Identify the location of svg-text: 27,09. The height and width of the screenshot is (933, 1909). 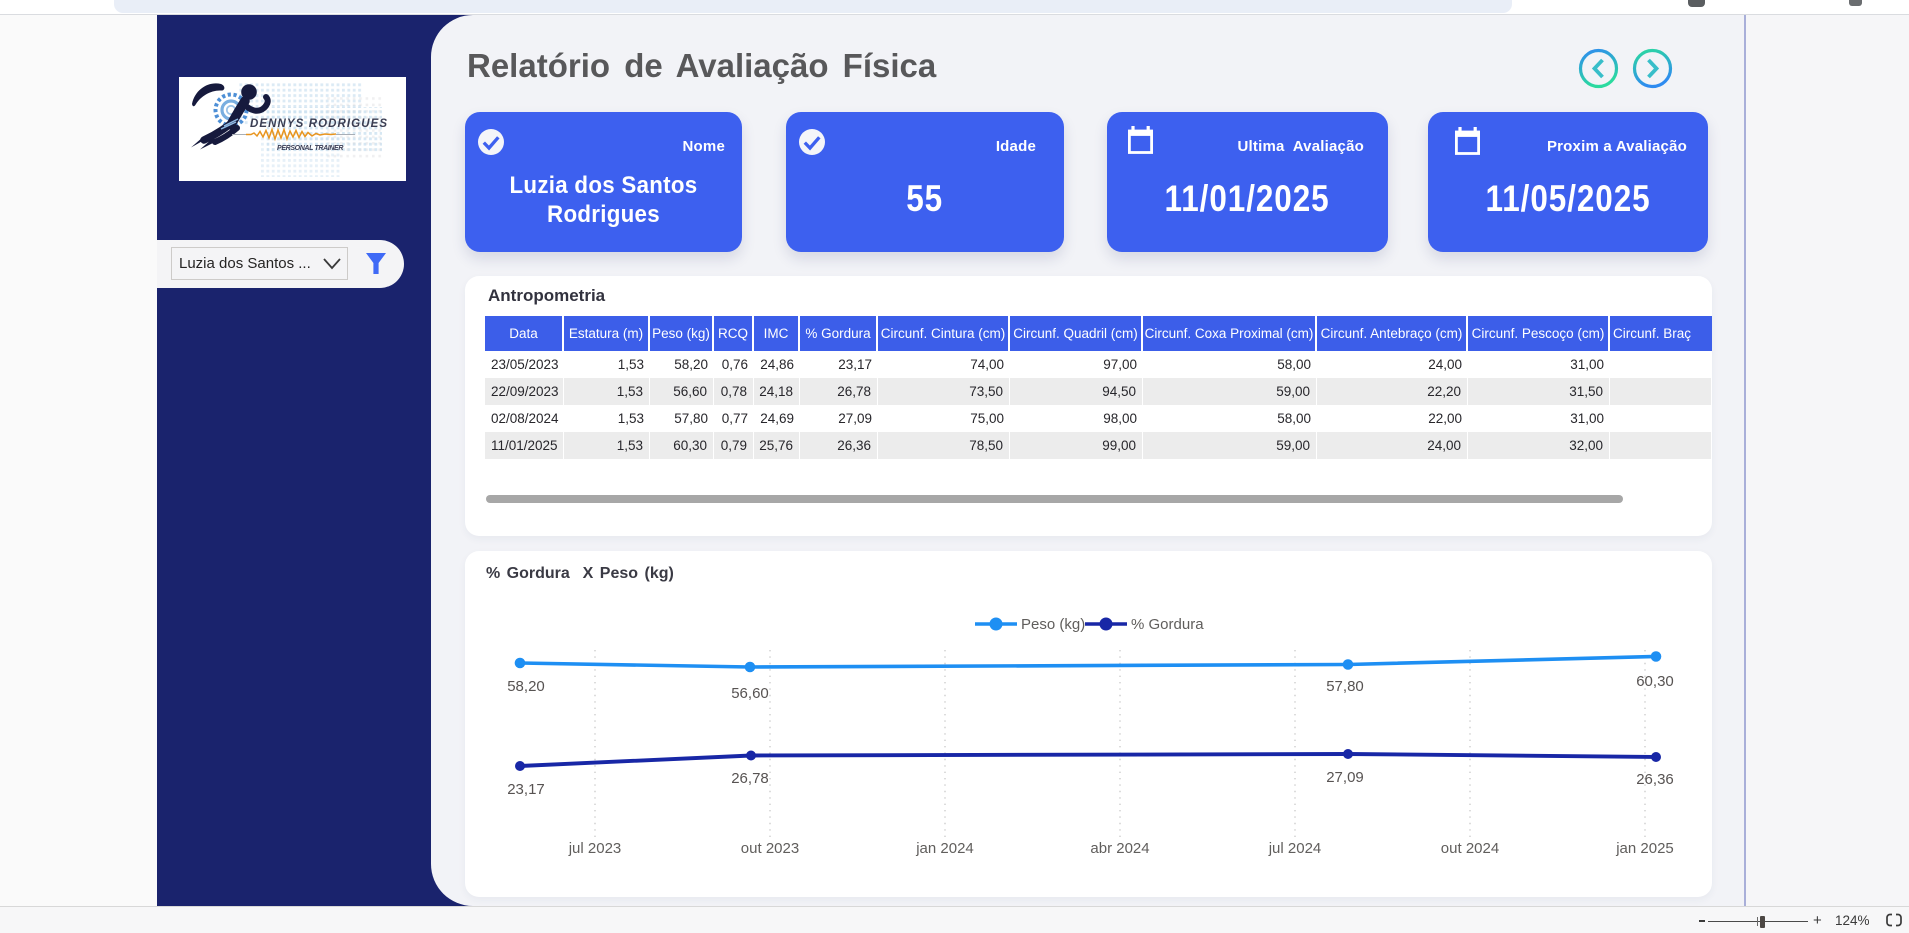
(1345, 777).